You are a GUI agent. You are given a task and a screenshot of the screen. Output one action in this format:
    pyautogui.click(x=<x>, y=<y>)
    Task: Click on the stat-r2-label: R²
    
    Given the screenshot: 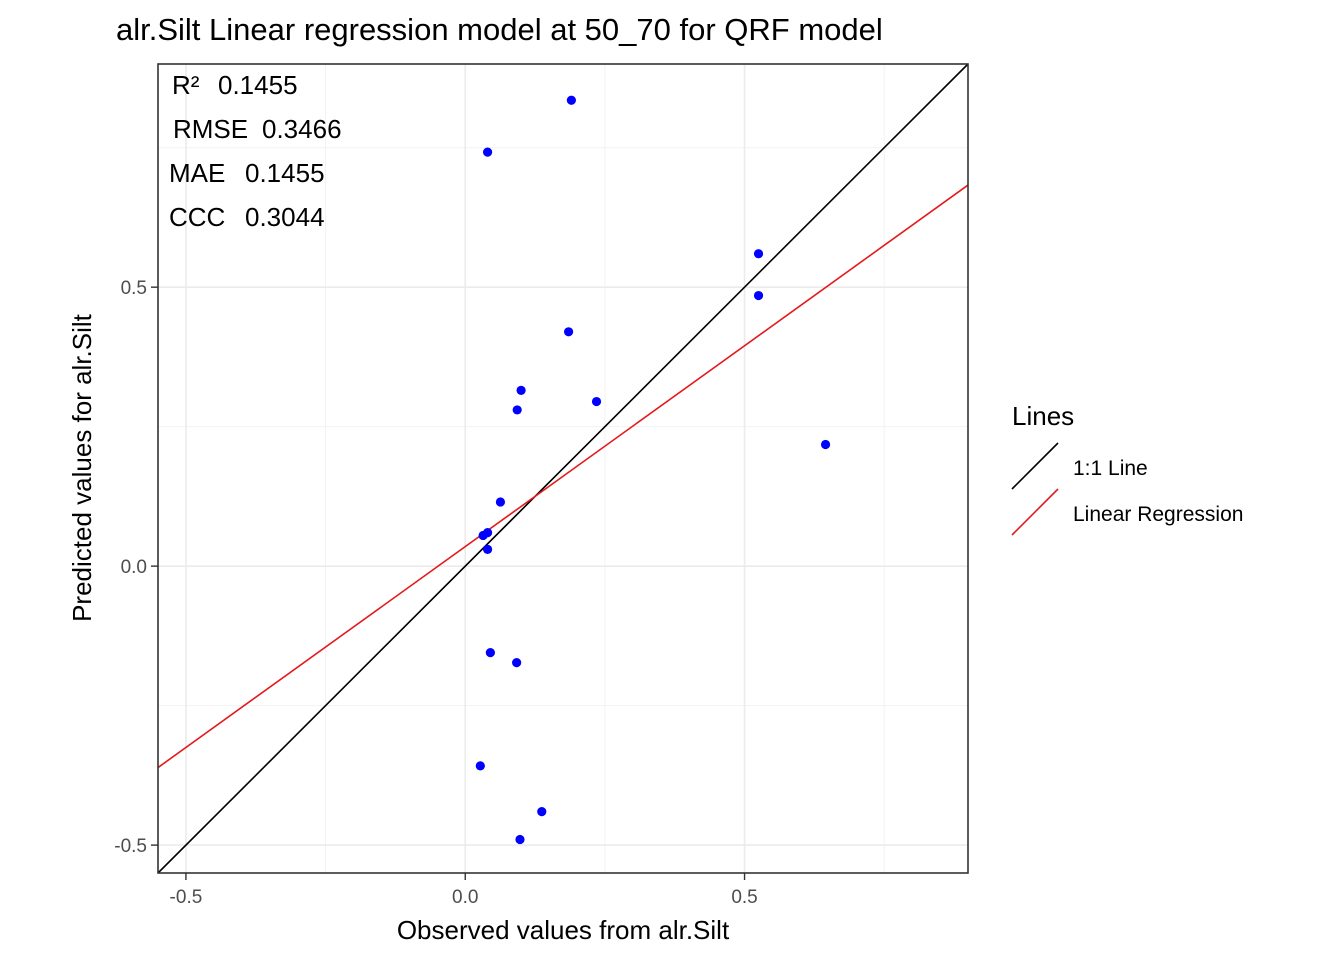 What is the action you would take?
    pyautogui.click(x=186, y=85)
    